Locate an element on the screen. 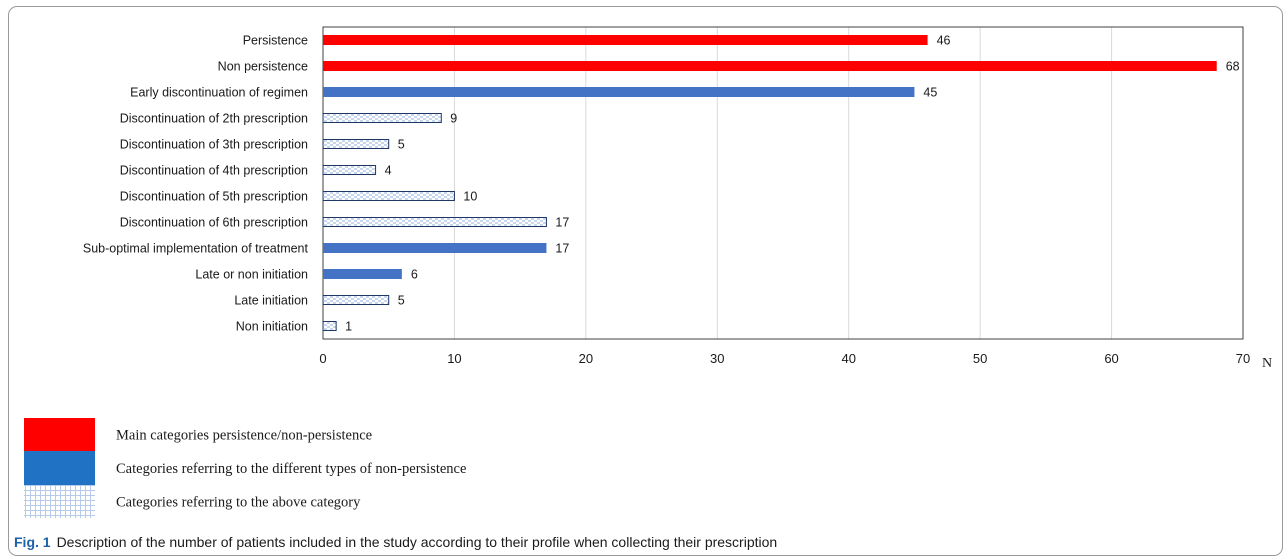  category-label: Persistence is located at coordinates (275, 41).